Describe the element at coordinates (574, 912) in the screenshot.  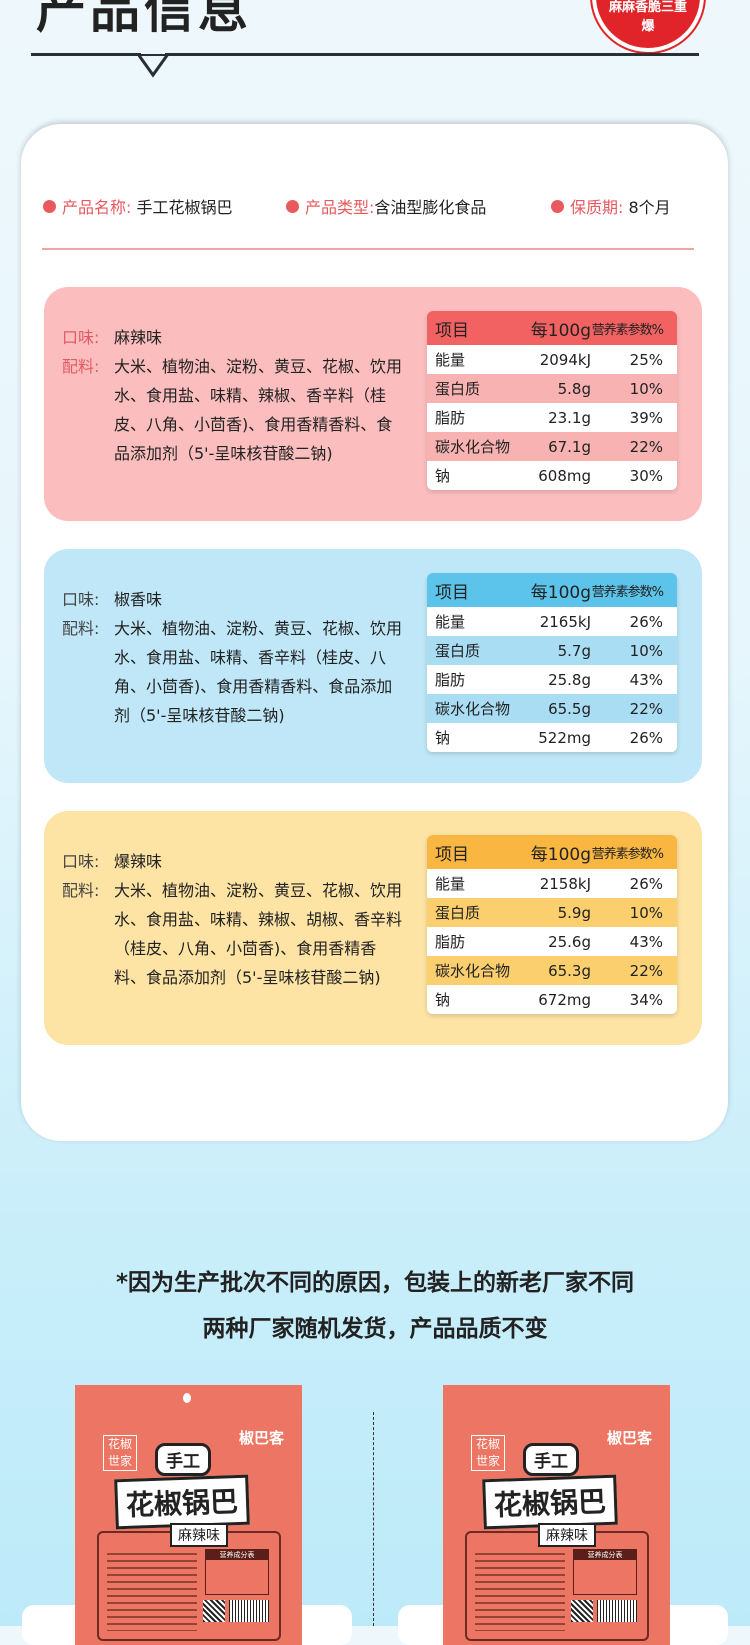
I see `nutrient-amount: 5.9g` at that location.